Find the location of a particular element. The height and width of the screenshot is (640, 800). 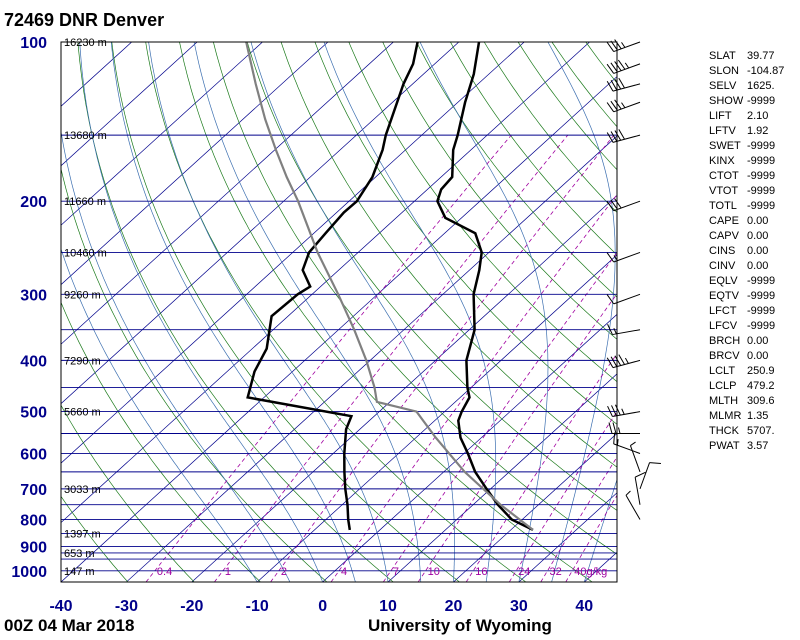

mixing-ratio-label: 1 is located at coordinates (228, 572).